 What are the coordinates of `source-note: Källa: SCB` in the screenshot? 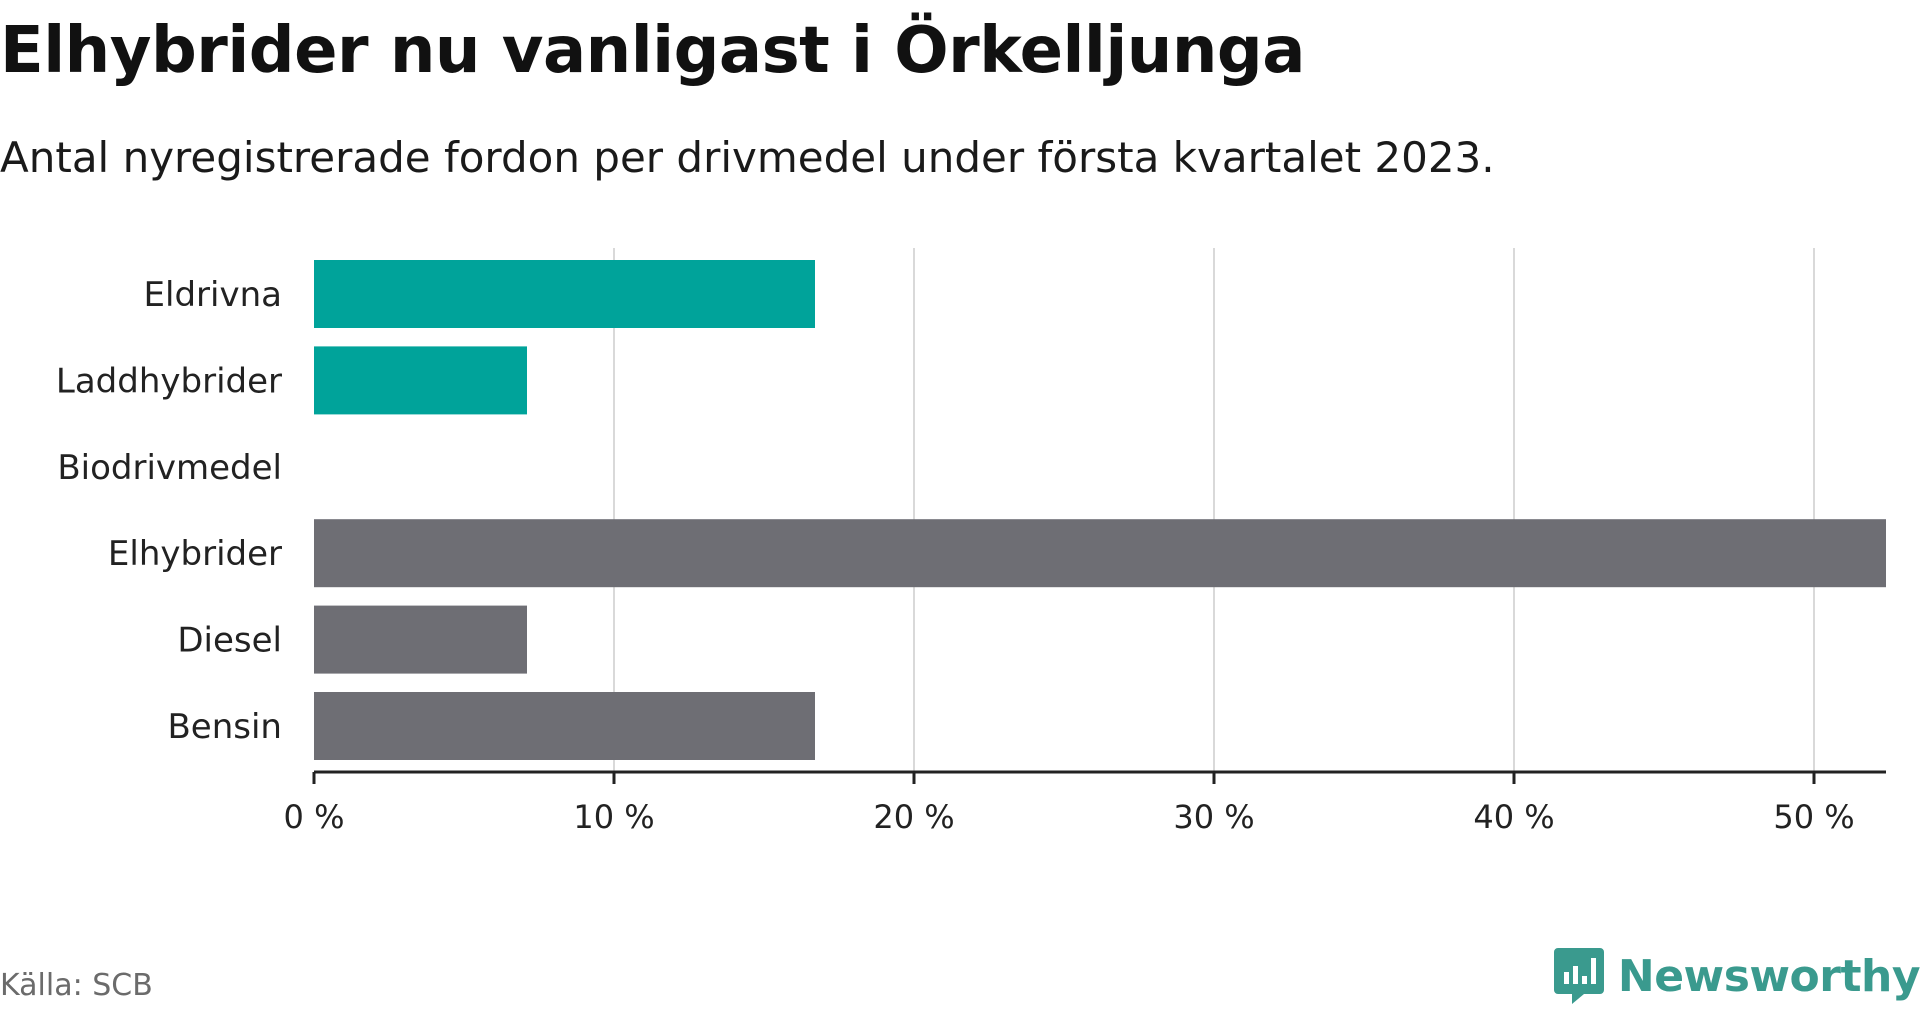 It's located at (76, 985).